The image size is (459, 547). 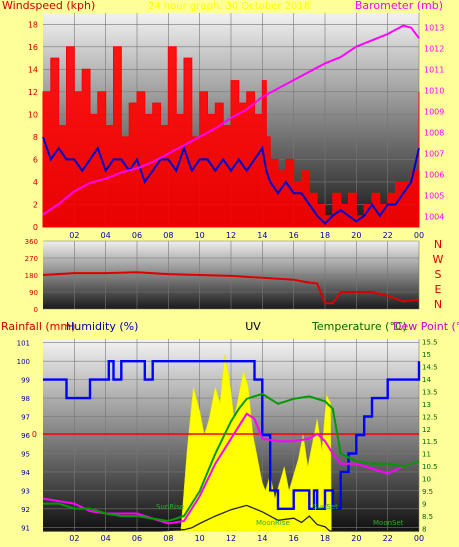 I want to click on windspeed-tick-label: 6, so click(x=35, y=159).